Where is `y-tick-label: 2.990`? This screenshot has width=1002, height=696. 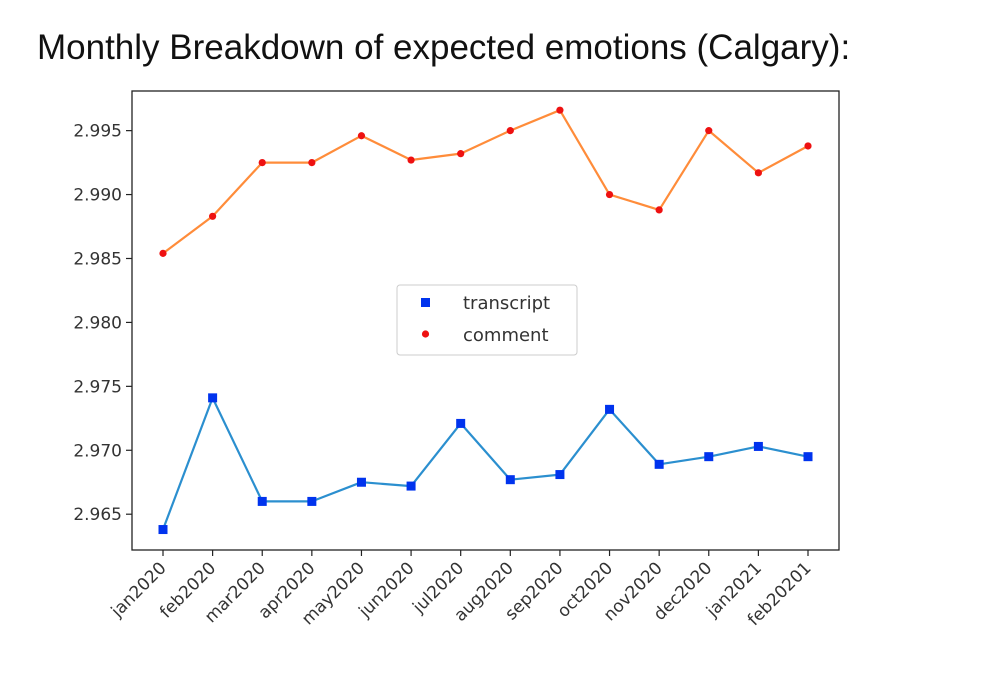 y-tick-label: 2.990 is located at coordinates (97, 196).